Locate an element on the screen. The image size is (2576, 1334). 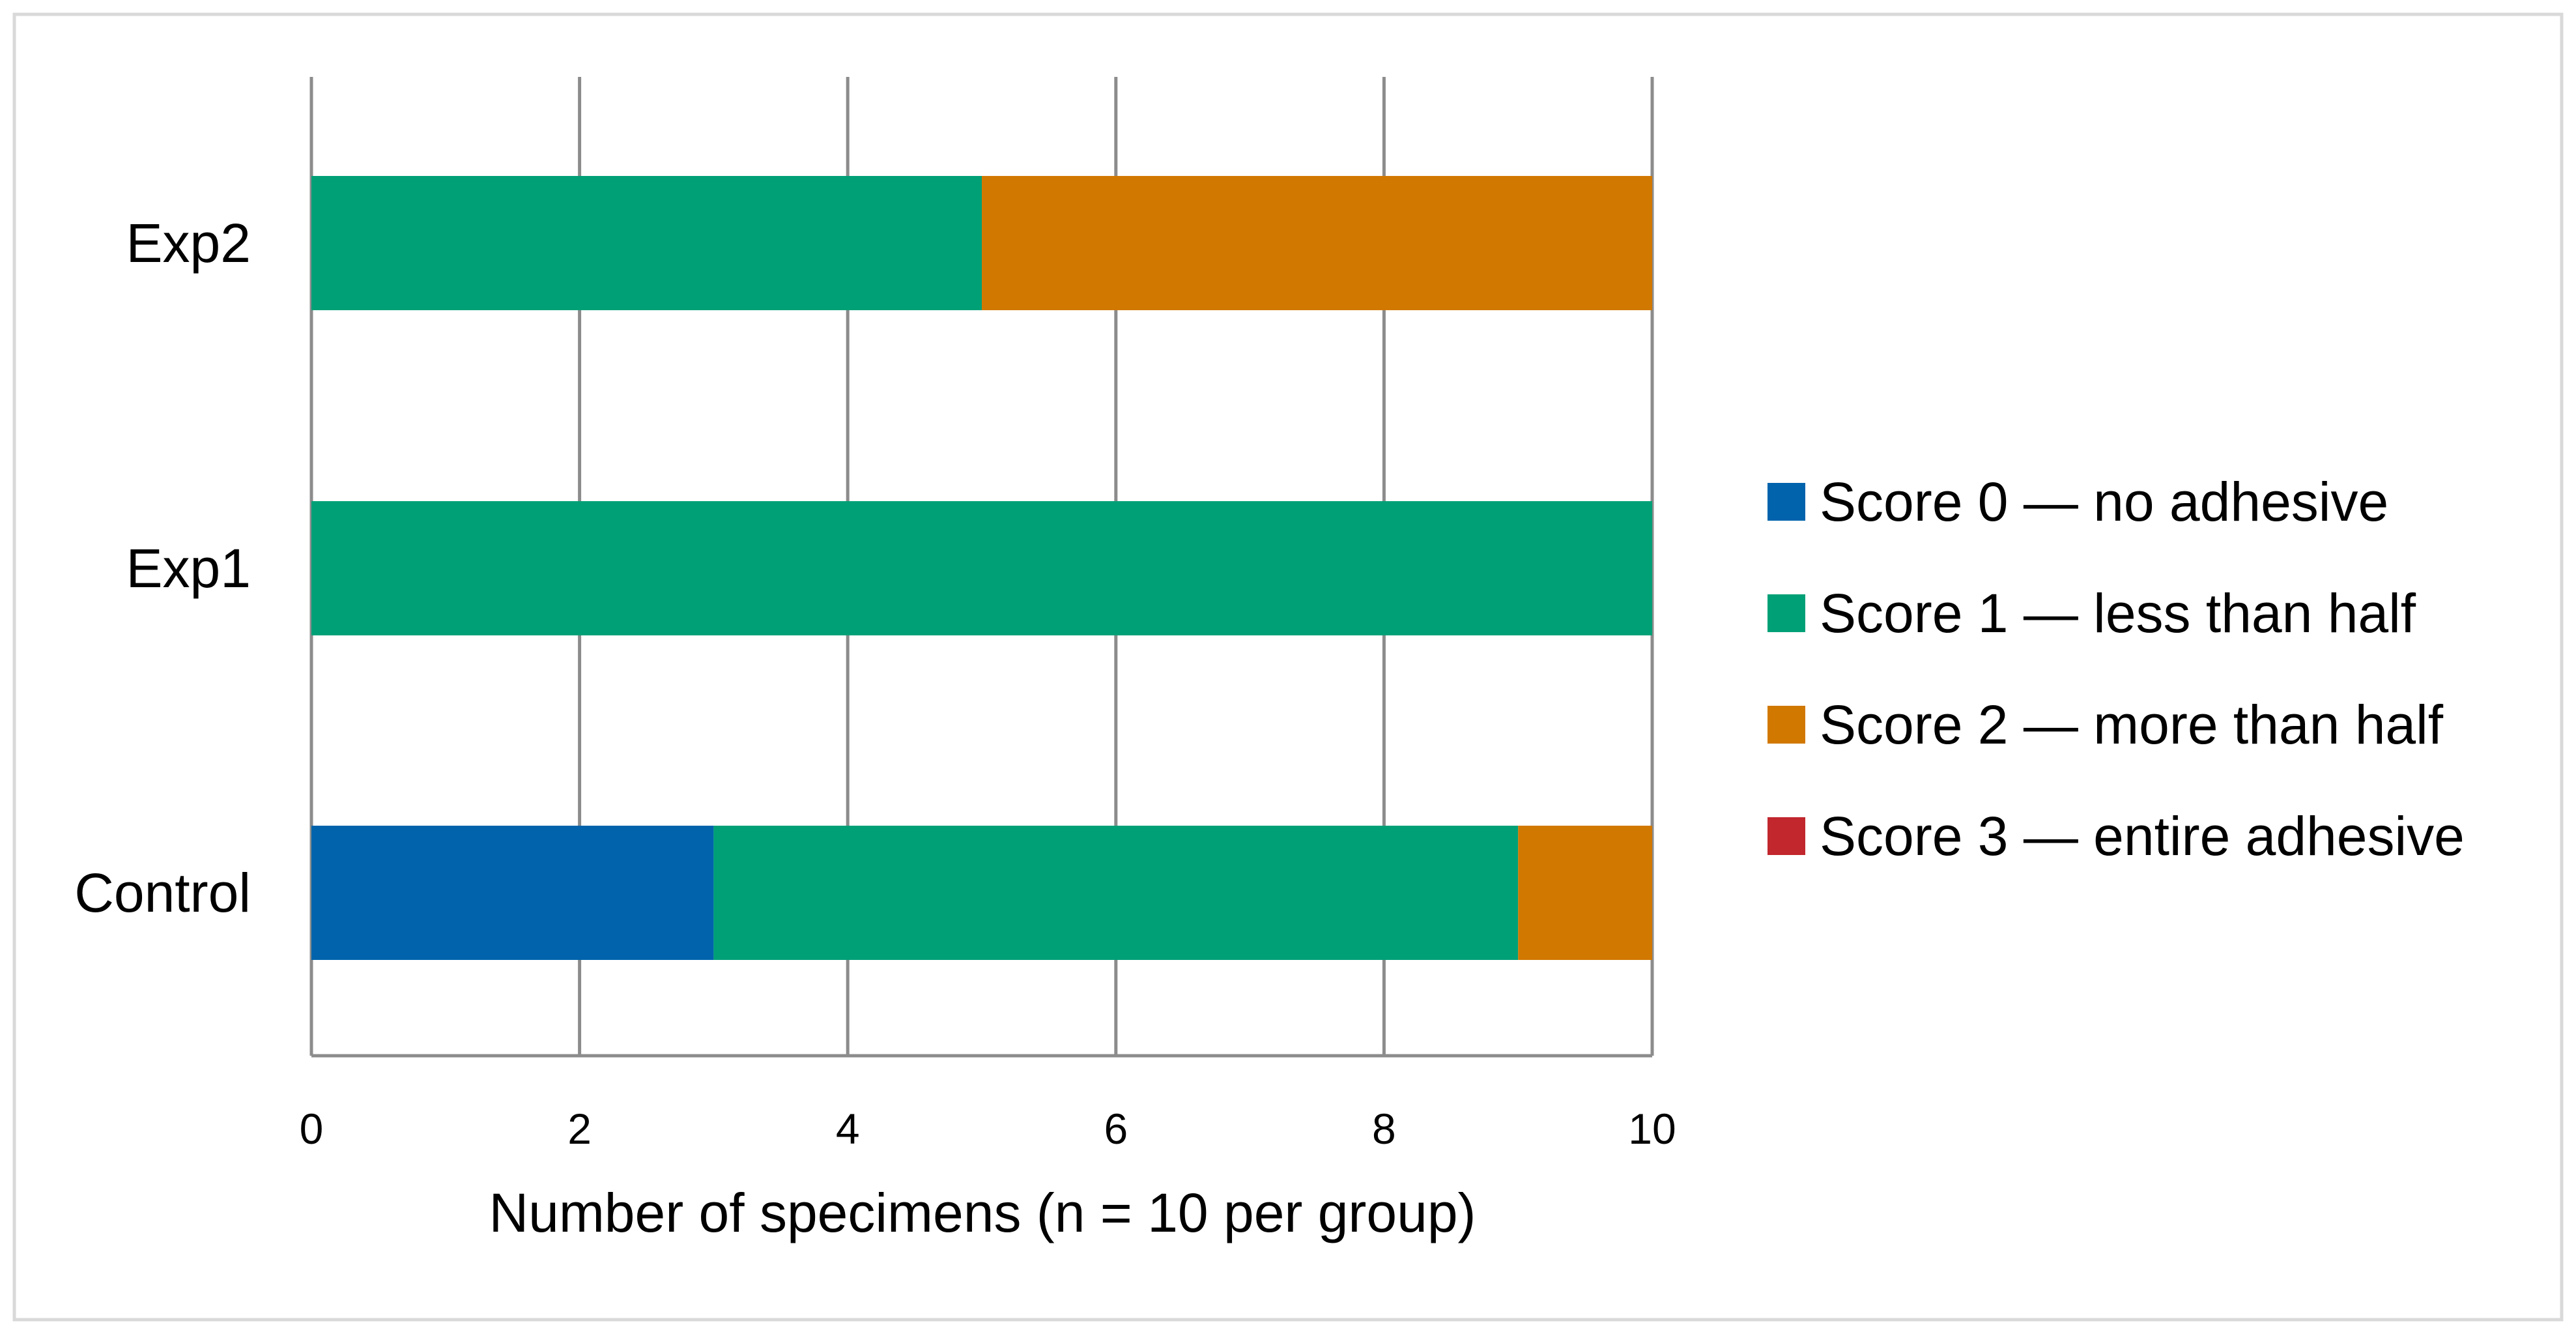
legend-label: Score 2 — more than half is located at coordinates (2132, 725).